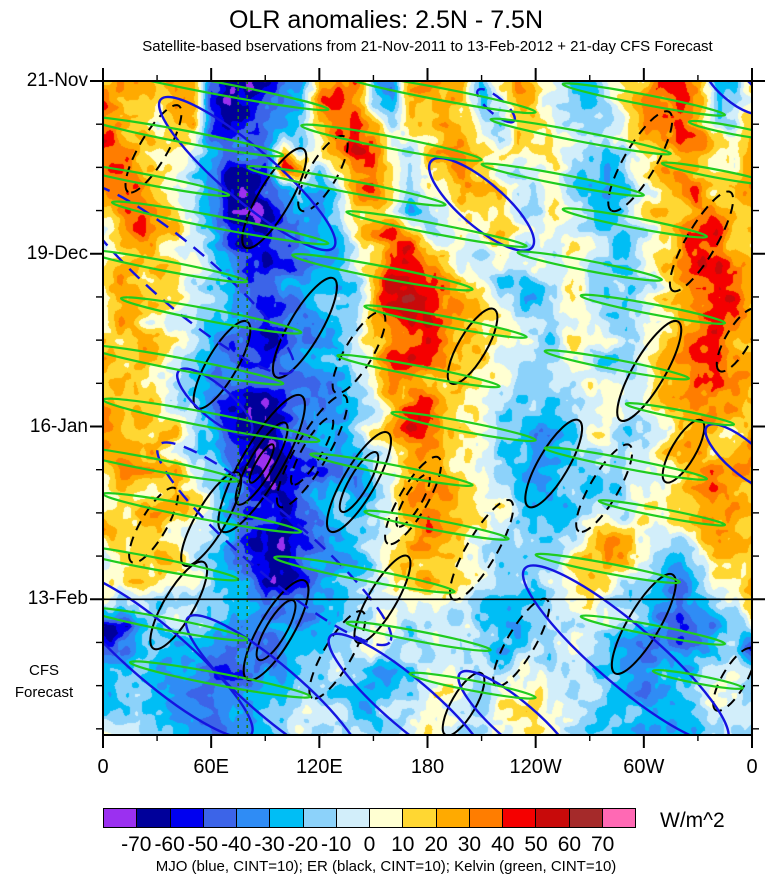 This screenshot has height=878, width=772. What do you see at coordinates (203, 844) in the screenshot?
I see `colorbar-tick--50: -50` at bounding box center [203, 844].